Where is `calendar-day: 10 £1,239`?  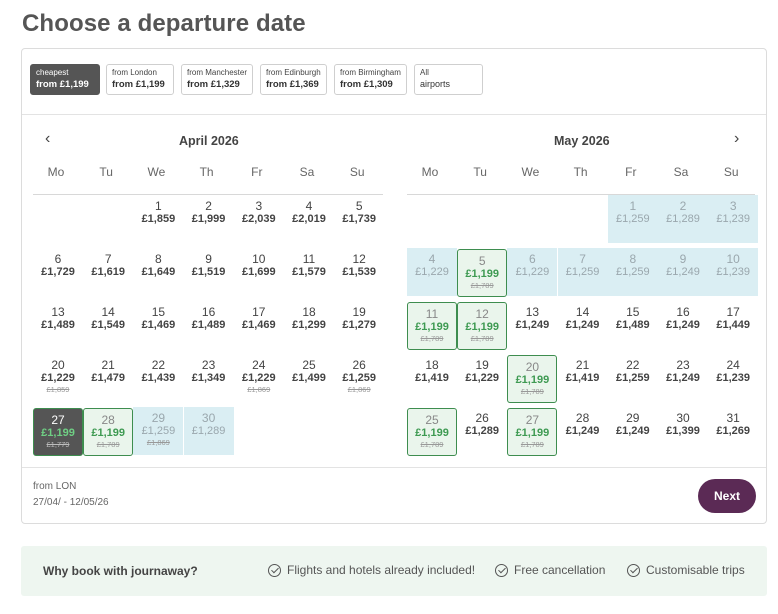 calendar-day: 10 £1,239 is located at coordinates (733, 272).